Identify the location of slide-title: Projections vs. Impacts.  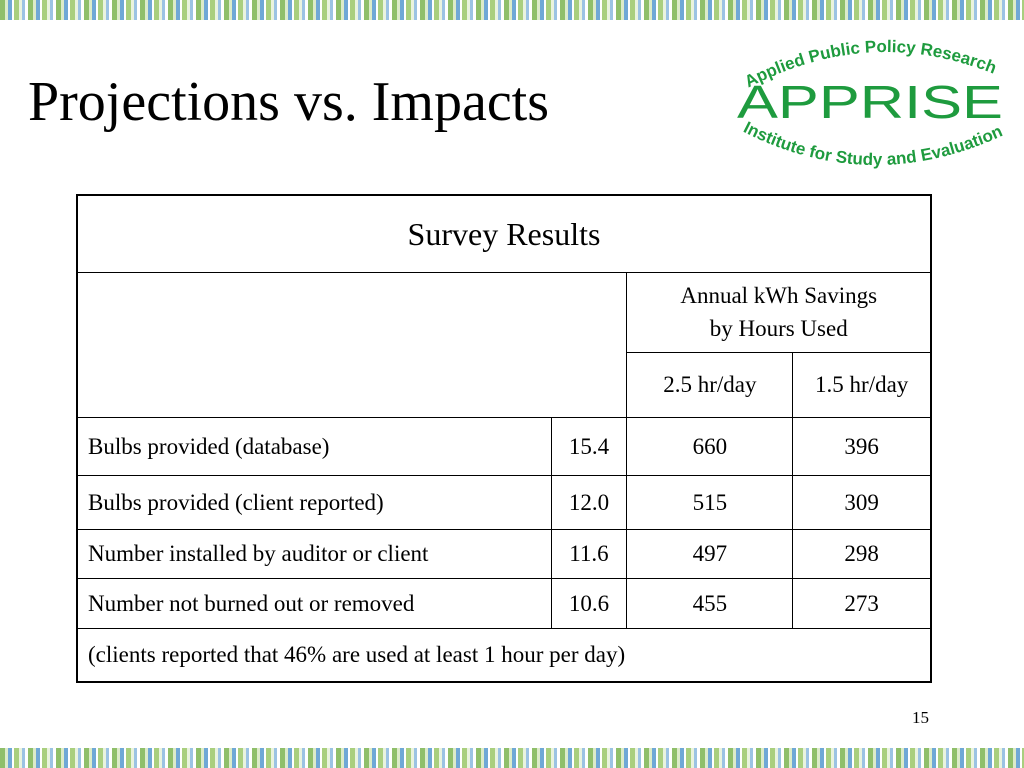
(289, 102).